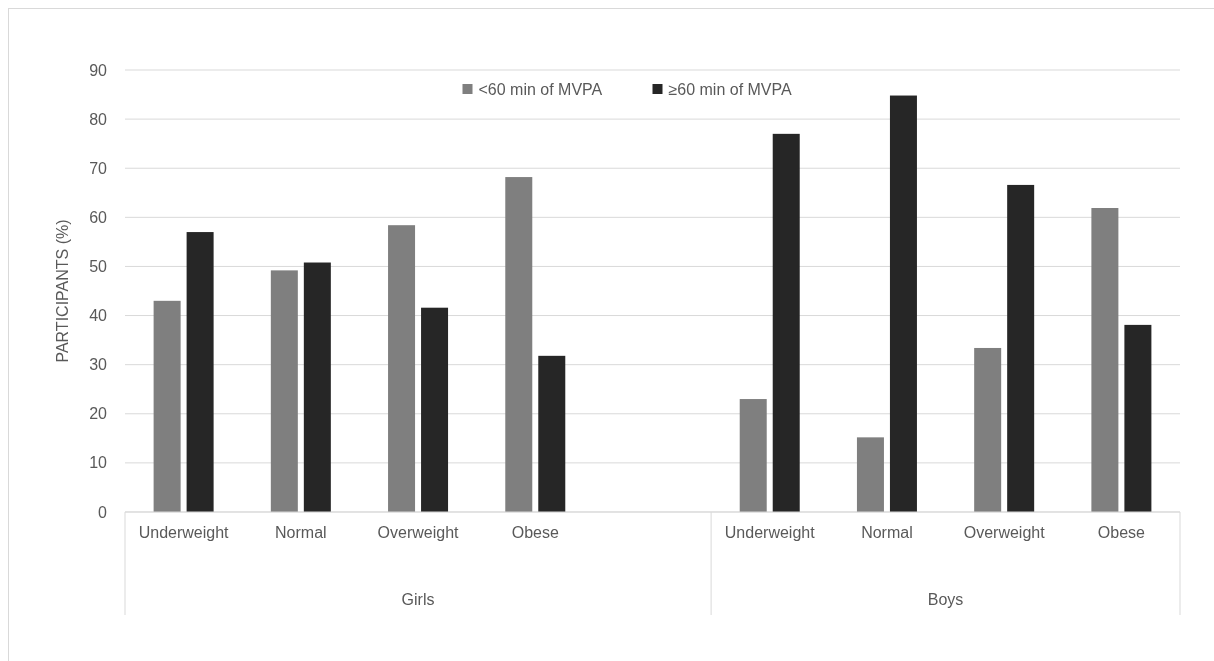 The width and height of the screenshot is (1214, 661). I want to click on y-tick-label: 90, so click(98, 70).